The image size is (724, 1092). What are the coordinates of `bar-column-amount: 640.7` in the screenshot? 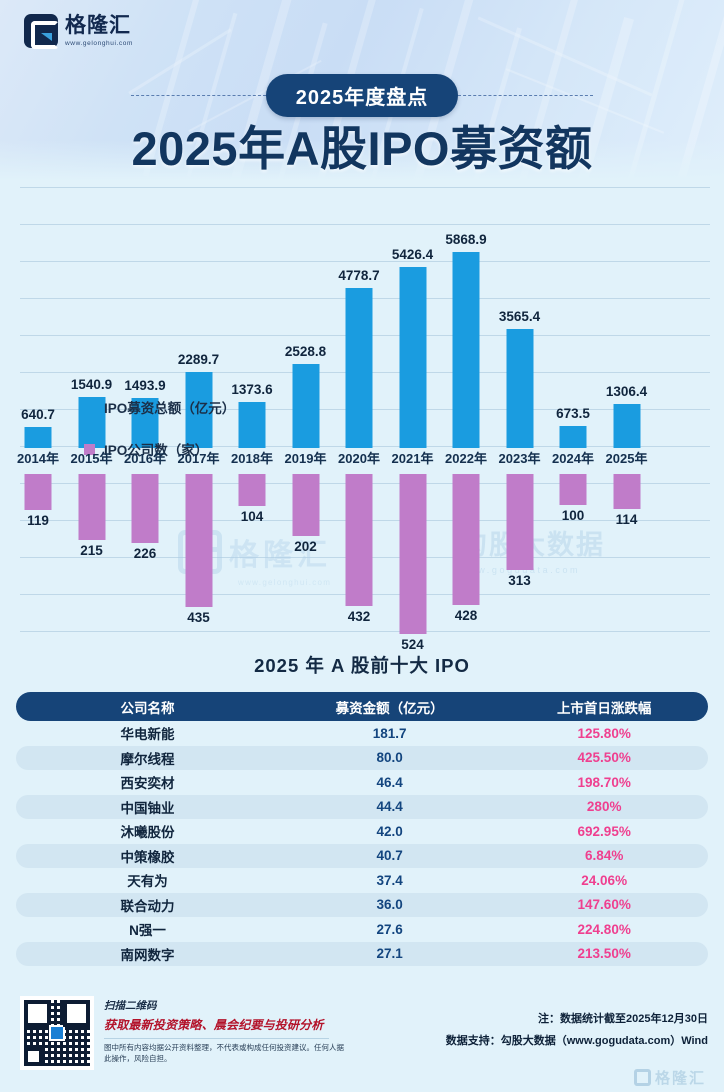 It's located at (38, 316).